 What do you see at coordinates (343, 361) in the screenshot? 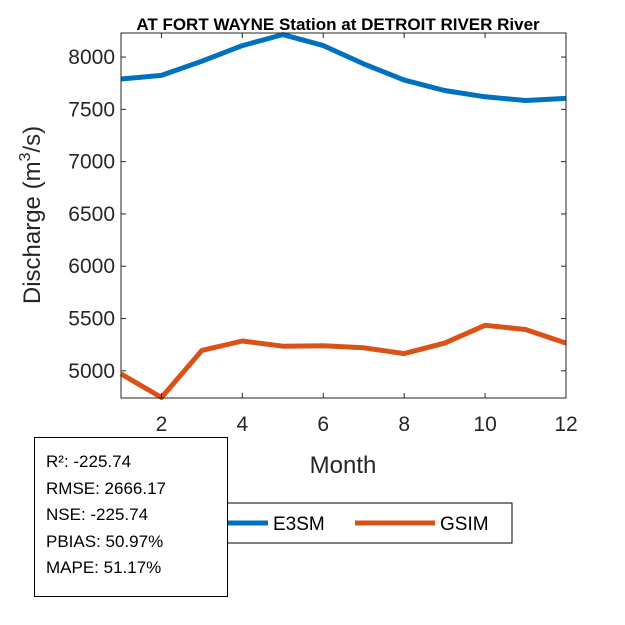
I see `series-line-gsim` at bounding box center [343, 361].